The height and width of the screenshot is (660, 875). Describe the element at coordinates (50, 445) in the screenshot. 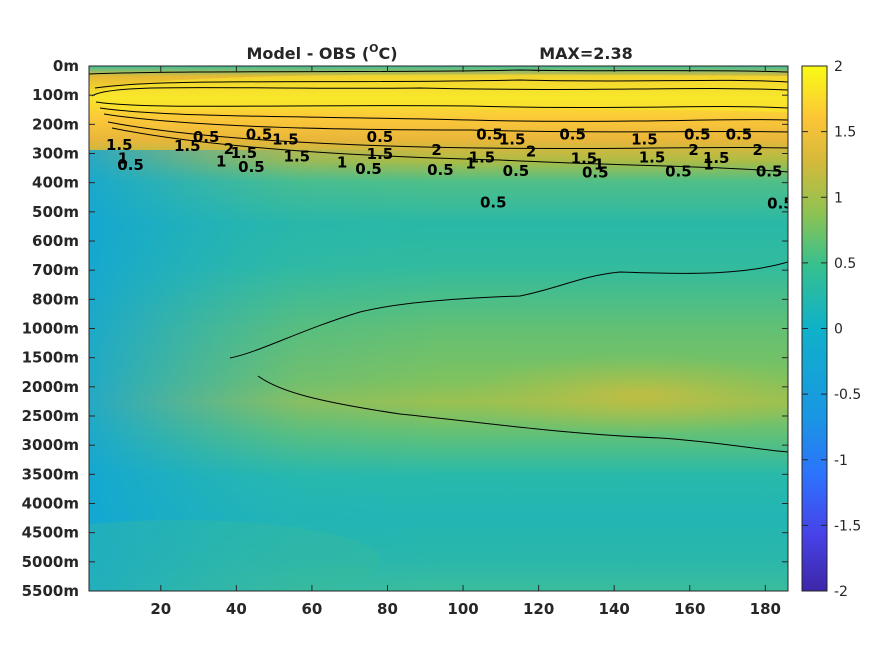

I see `y-tick-label: 3000m` at that location.